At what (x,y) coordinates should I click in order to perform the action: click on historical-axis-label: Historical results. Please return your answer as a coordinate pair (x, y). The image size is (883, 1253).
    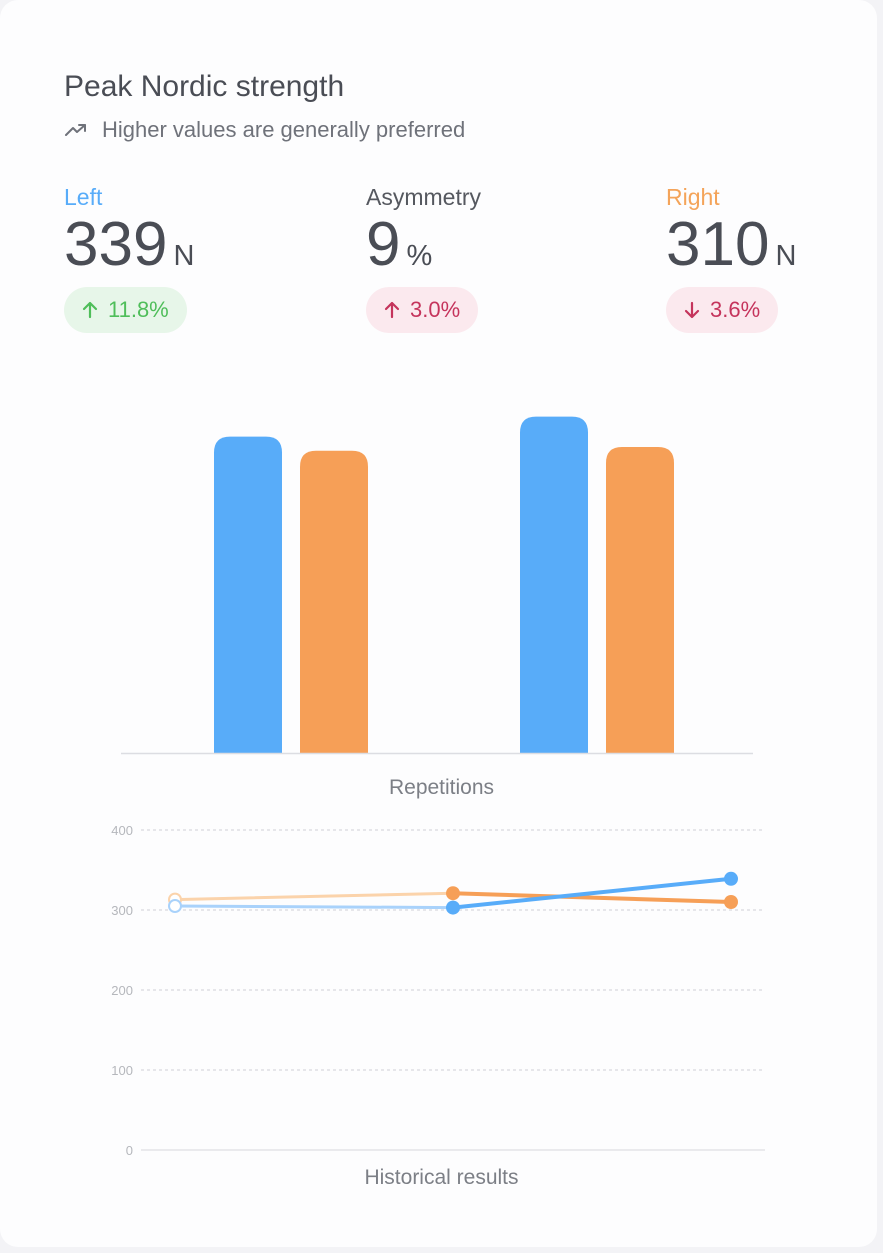
    Looking at the image, I should click on (441, 1177).